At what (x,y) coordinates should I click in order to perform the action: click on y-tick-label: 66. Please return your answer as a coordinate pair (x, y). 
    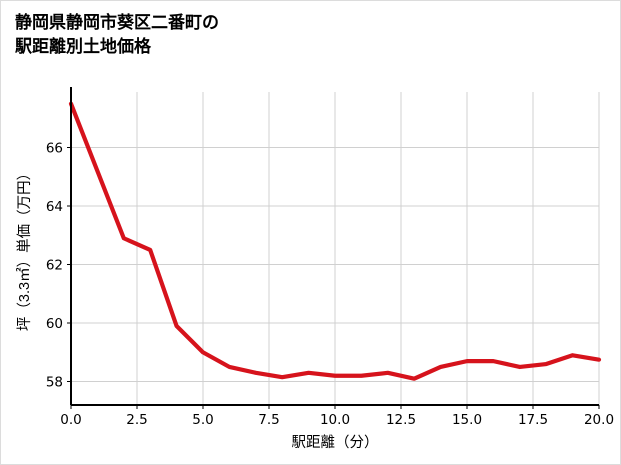
    Looking at the image, I should click on (54, 149).